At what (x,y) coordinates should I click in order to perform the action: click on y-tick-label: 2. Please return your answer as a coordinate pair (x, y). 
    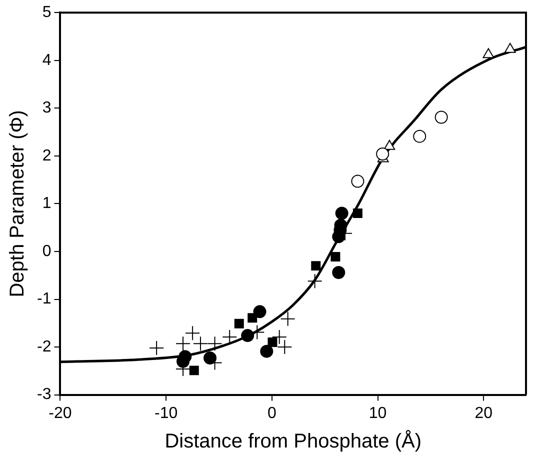
    Looking at the image, I should click on (47, 155).